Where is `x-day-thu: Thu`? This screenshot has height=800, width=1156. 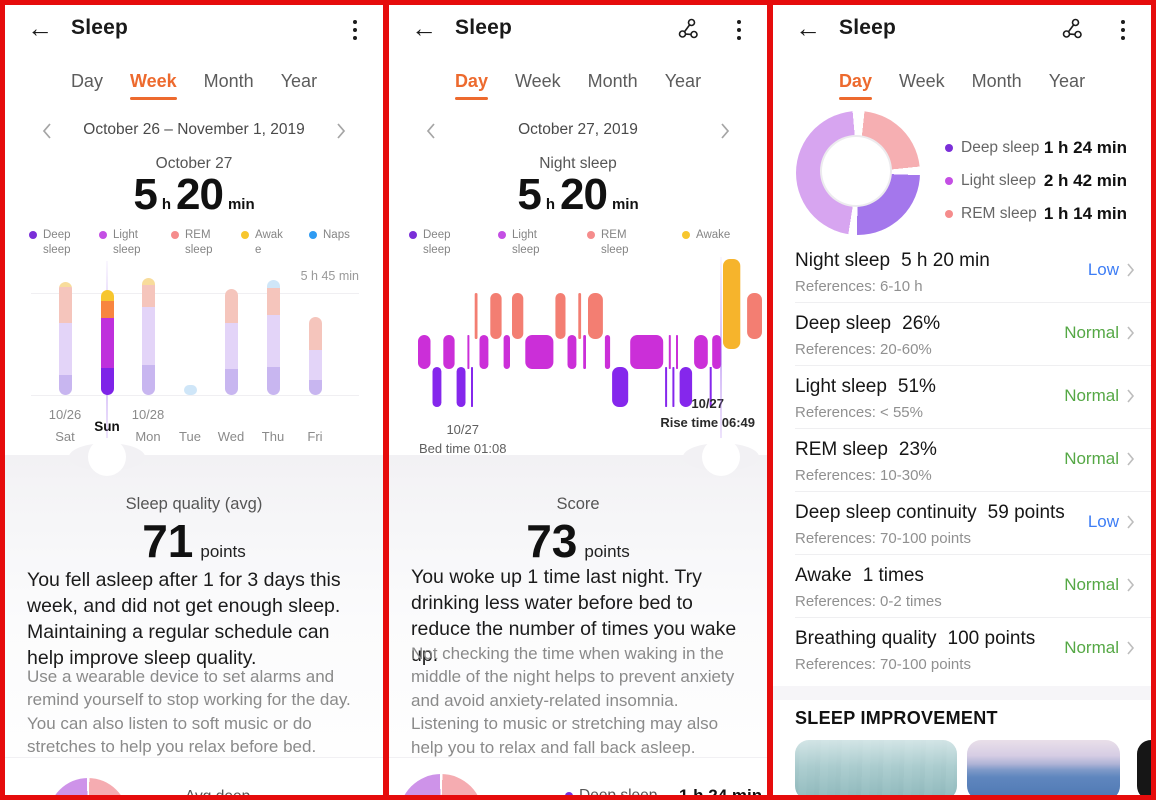 x-day-thu: Thu is located at coordinates (273, 436).